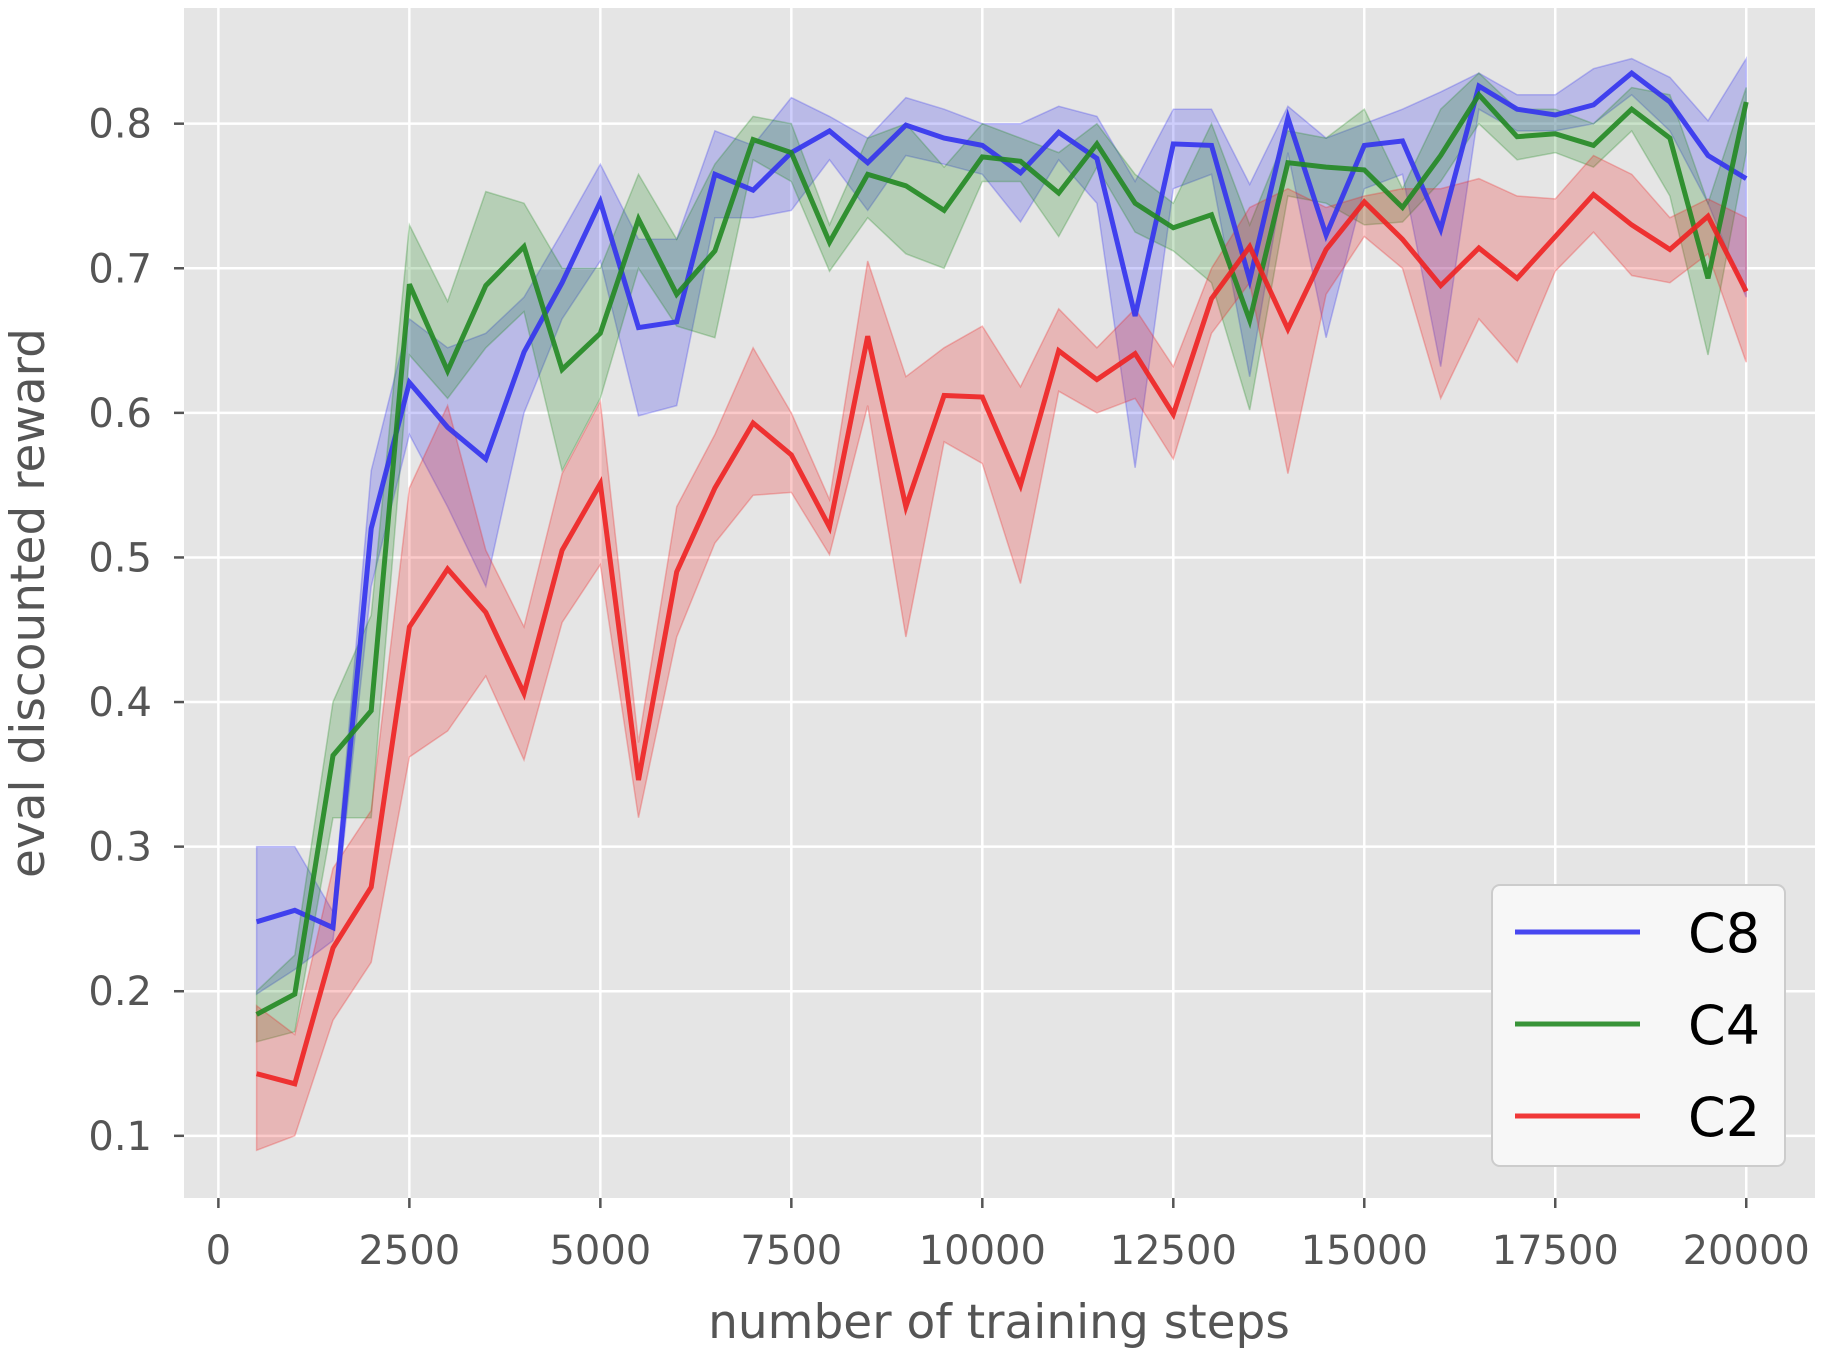  What do you see at coordinates (1724, 1025) in the screenshot?
I see `legend-label-c4: C4` at bounding box center [1724, 1025].